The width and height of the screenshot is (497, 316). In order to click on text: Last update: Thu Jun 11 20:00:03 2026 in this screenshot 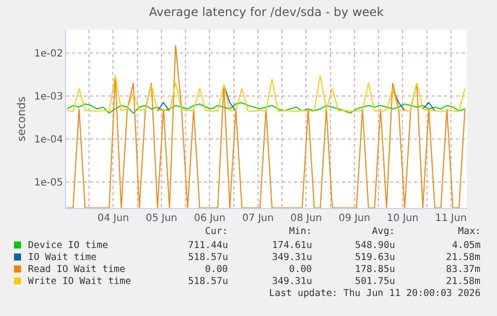, I will do `click(375, 293)`.